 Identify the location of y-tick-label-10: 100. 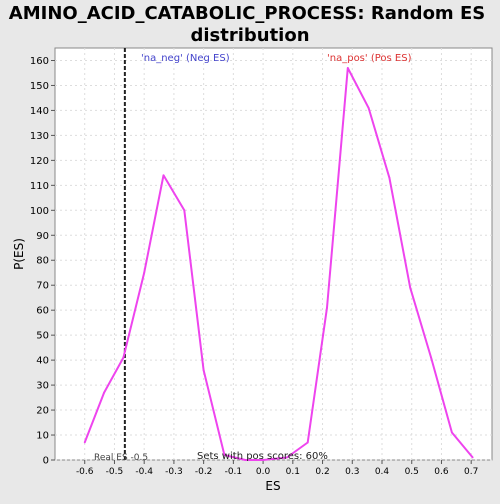
(39, 211).